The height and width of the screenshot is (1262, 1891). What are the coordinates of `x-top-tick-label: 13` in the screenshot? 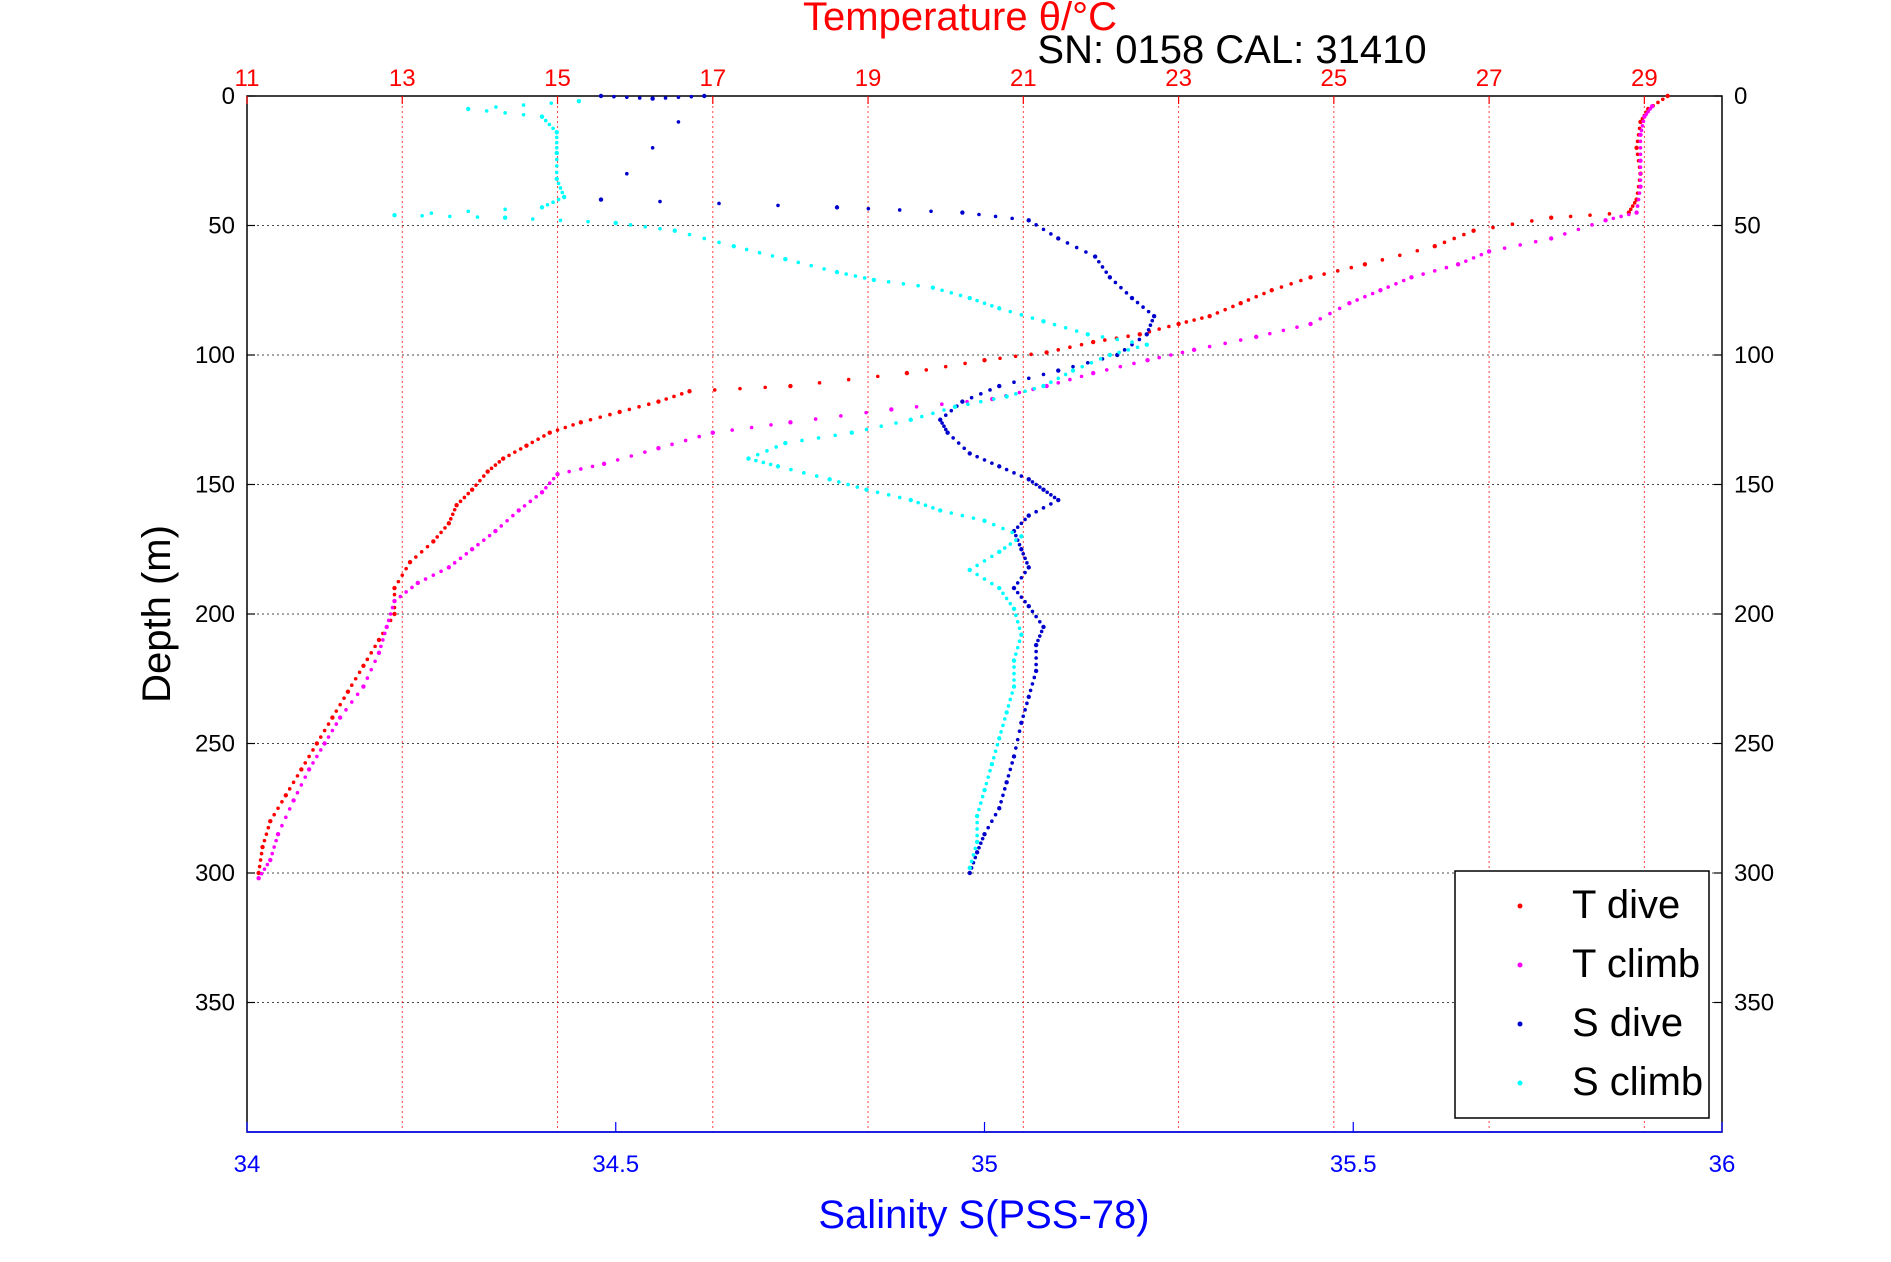 It's located at (402, 78).